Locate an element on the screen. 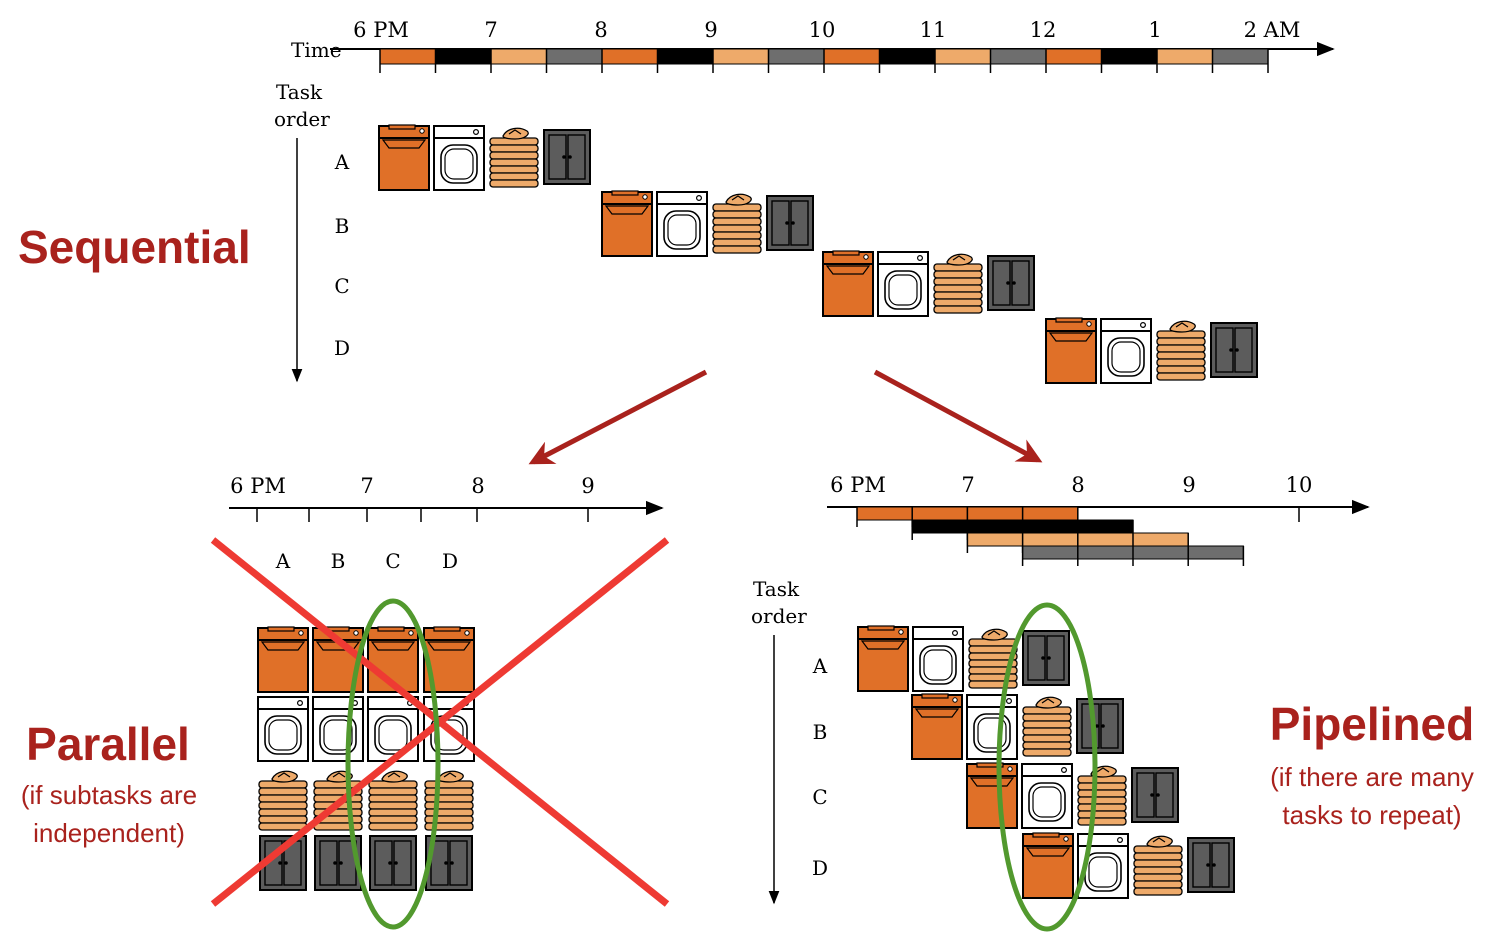 This screenshot has width=1502, height=934. top-order-label: order is located at coordinates (302, 119).